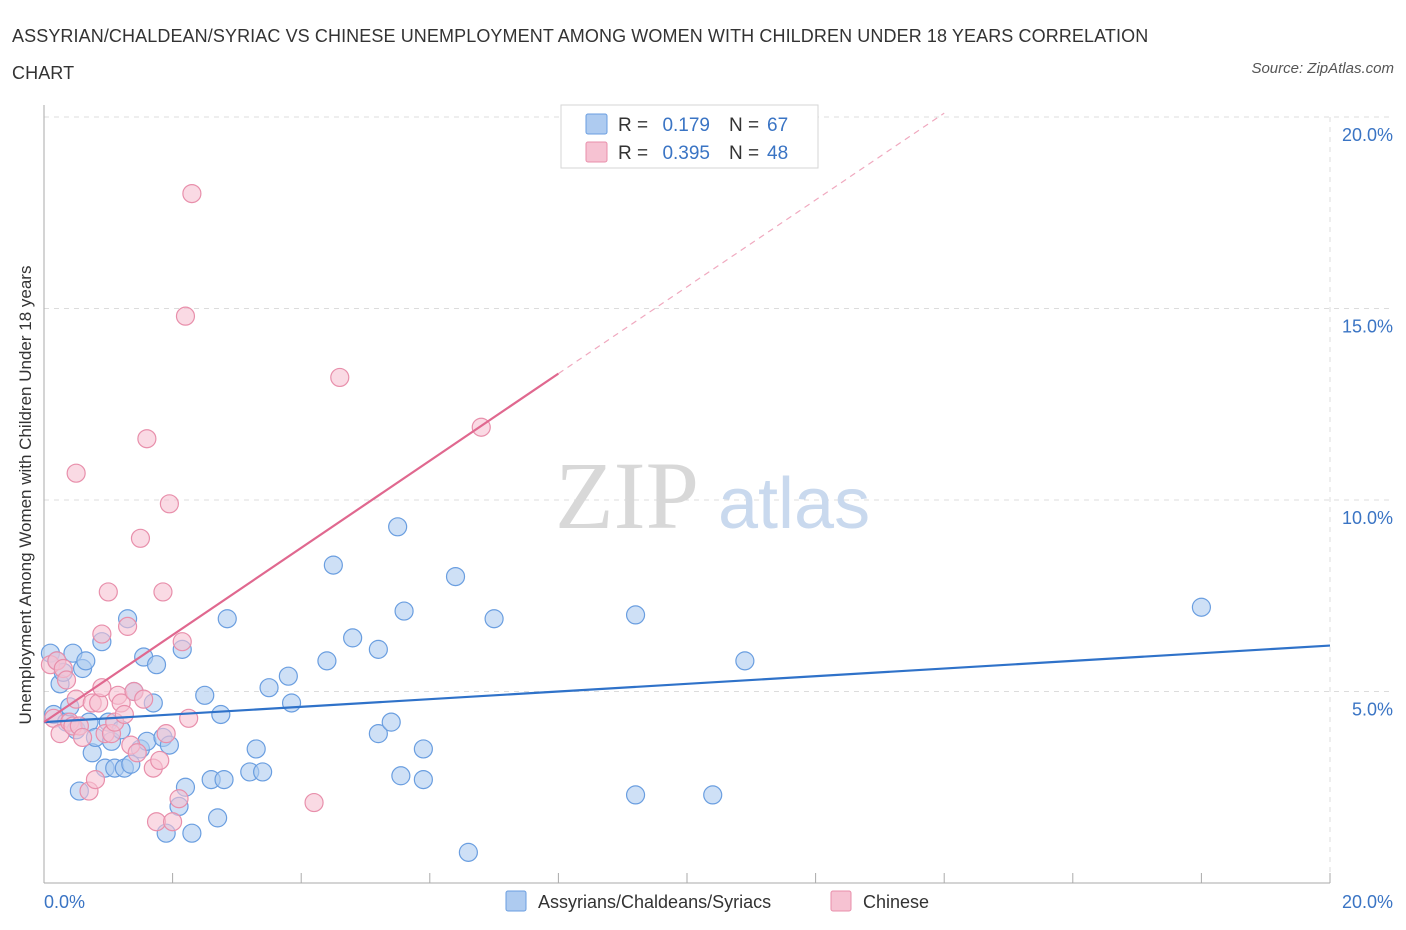 The image size is (1406, 930). Describe the element at coordinates (751, 243) in the screenshot. I see `chinese-trend-extension` at that location.